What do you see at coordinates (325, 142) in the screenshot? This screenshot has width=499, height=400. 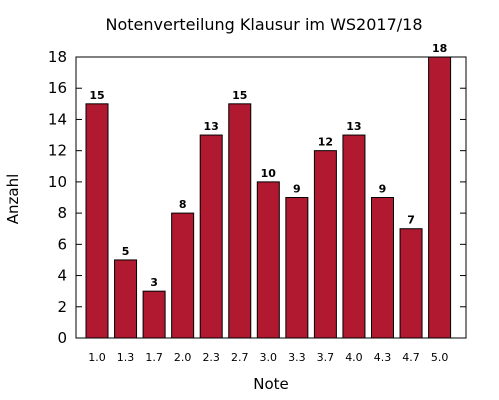 I see `data-label: 12` at bounding box center [325, 142].